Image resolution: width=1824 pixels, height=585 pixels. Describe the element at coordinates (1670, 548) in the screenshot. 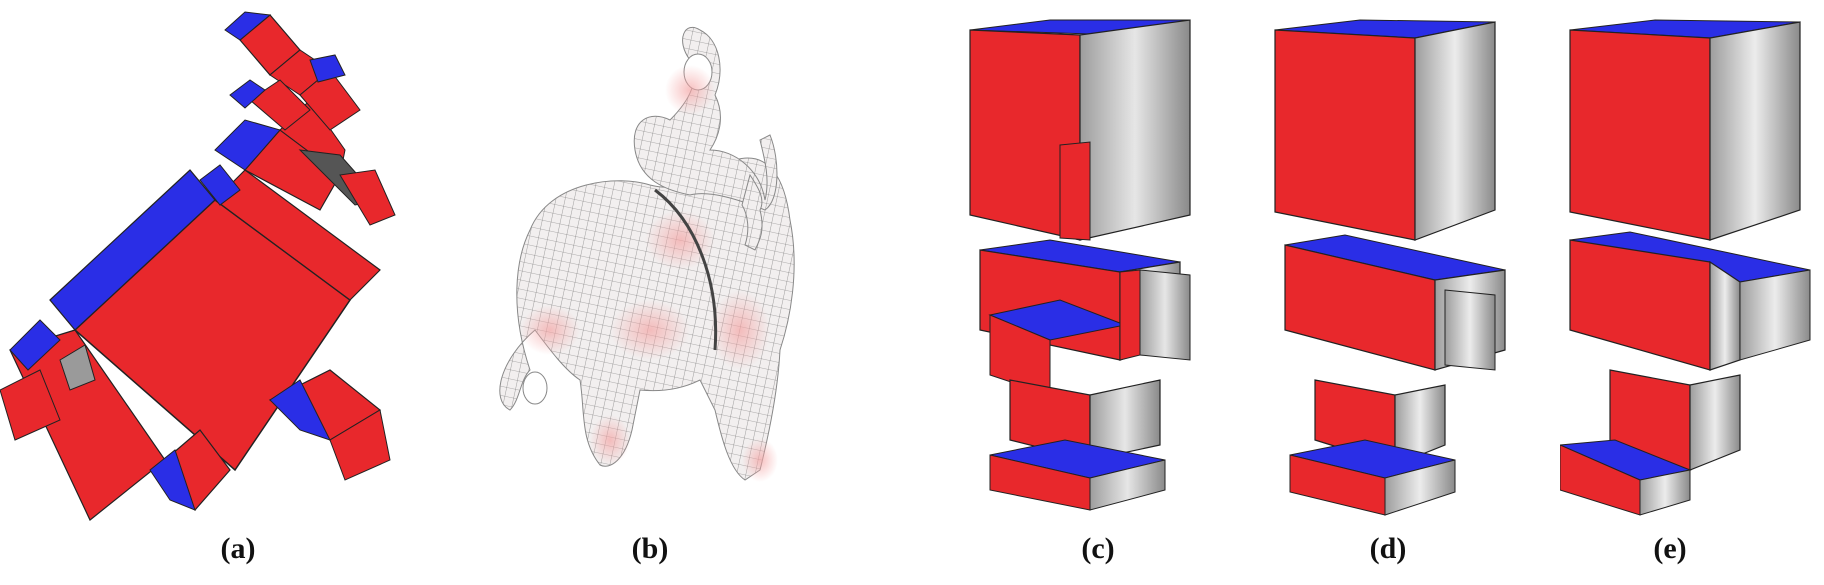

I see `caption-e: (e)` at that location.